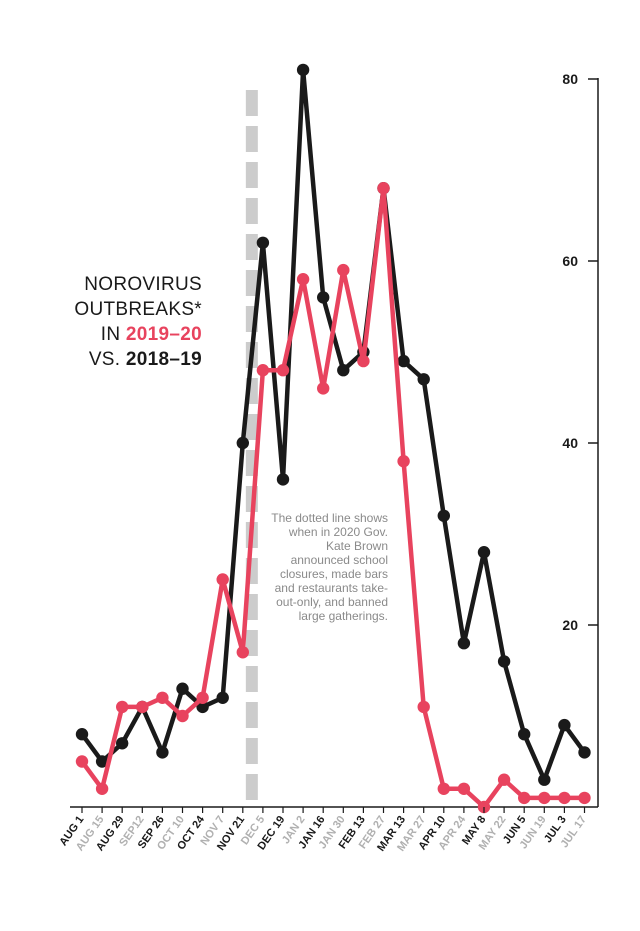 Image resolution: width=640 pixels, height=931 pixels. I want to click on y-tick-label-20: 20, so click(570, 625).